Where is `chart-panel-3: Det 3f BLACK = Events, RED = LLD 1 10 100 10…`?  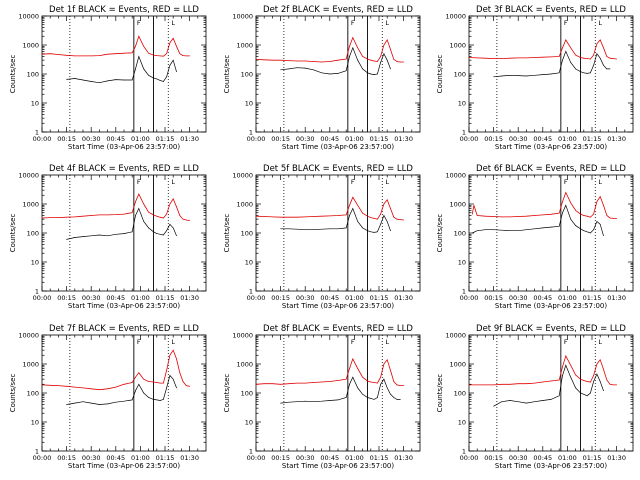 chart-panel-3: Det 3f BLACK = Events, RED = LLD 1 10 100 10… is located at coordinates (535, 78).